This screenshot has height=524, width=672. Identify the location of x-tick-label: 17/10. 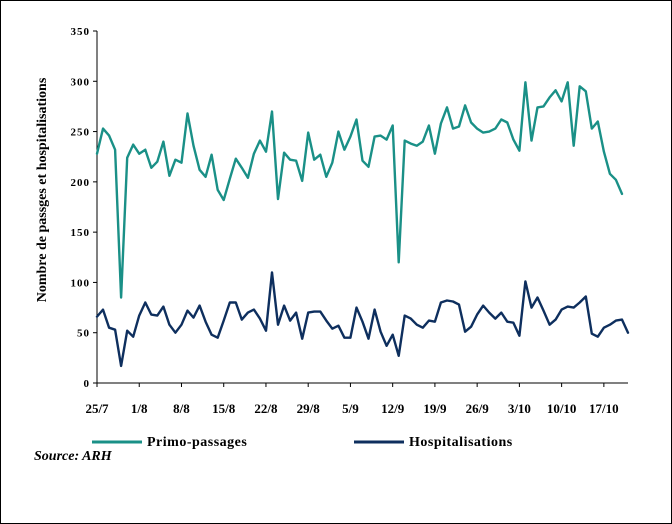
(604, 408).